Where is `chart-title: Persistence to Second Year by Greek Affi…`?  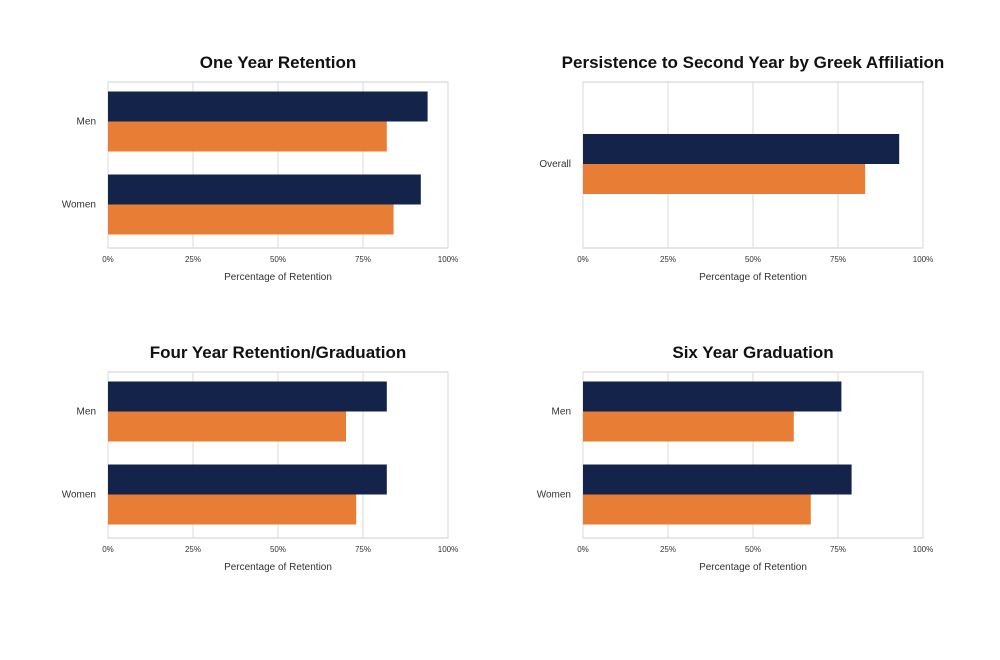
chart-title: Persistence to Second Year by Greek Affi… is located at coordinates (753, 62).